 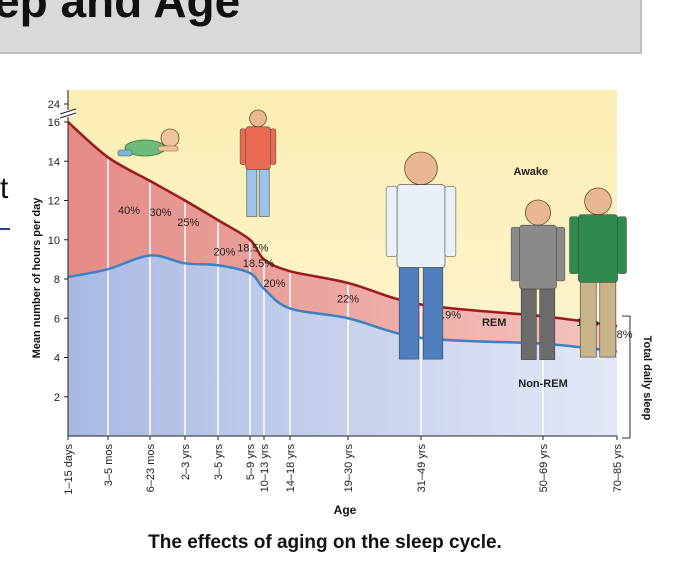 I want to click on rem-percent-label: 40%, so click(x=129, y=211).